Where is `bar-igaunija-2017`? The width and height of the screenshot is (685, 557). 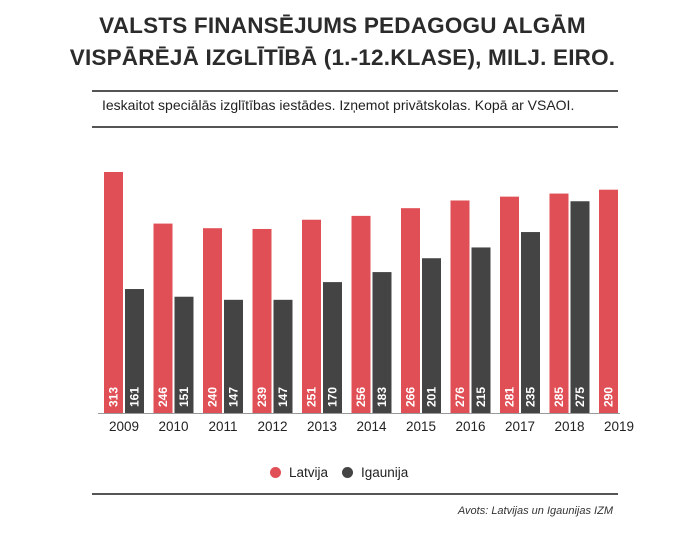
bar-igaunija-2017 is located at coordinates (530, 322).